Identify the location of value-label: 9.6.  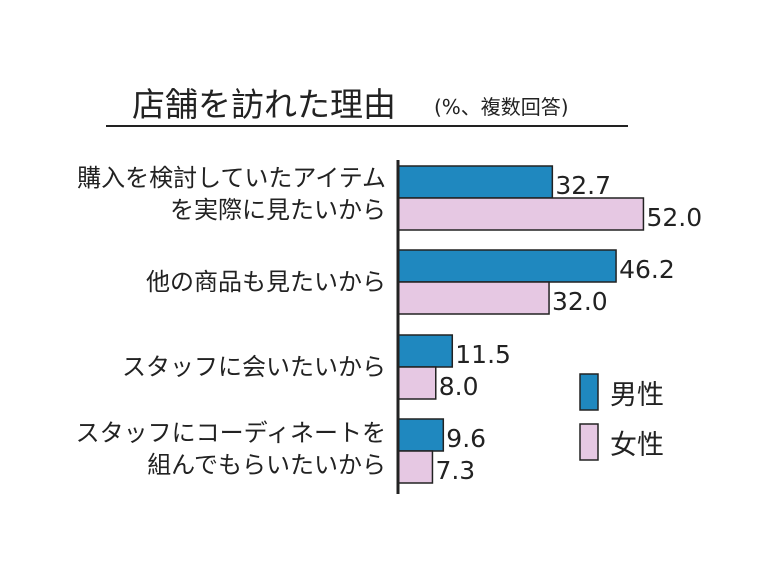
(466, 438).